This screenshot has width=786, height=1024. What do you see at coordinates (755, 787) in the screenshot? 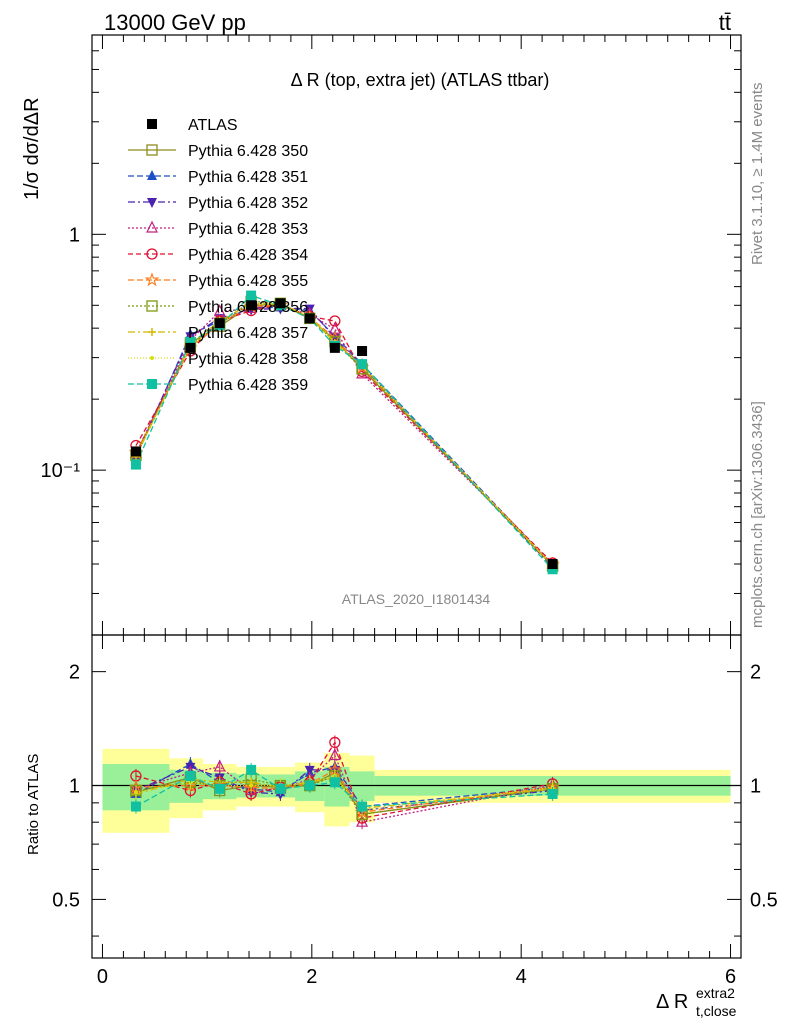
I see `ratio-tick-label-right: 1` at bounding box center [755, 787].